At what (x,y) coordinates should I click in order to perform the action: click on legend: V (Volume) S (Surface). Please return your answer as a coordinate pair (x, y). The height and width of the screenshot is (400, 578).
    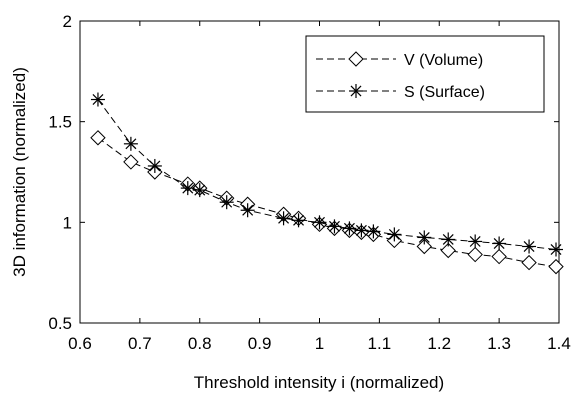
    Looking at the image, I should click on (425, 74).